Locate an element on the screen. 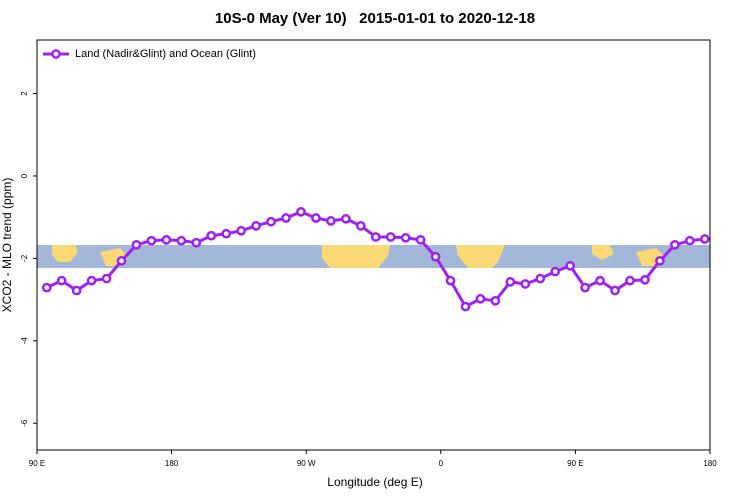 This screenshot has width=750, height=500. y-tick-label: 0 is located at coordinates (24, 175).